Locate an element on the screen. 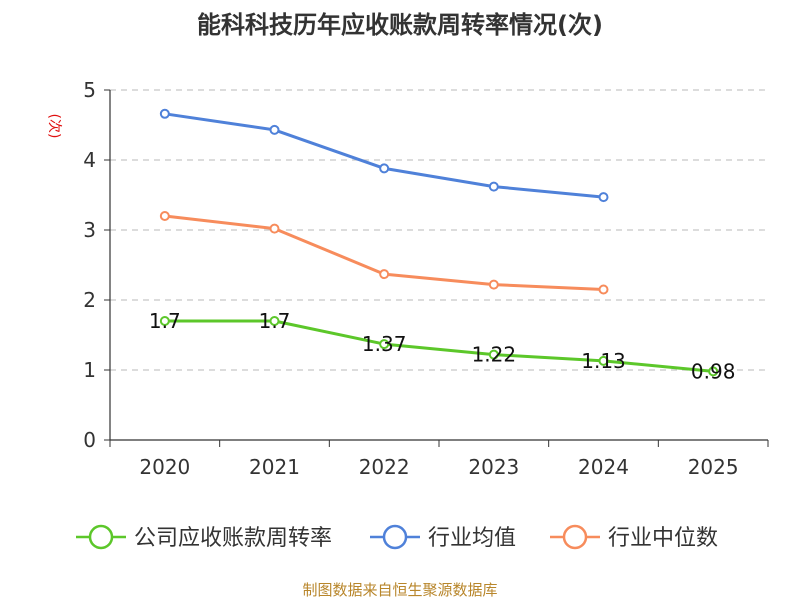 This screenshot has height=600, width=800. x-tick-label: 2023 is located at coordinates (493, 467).